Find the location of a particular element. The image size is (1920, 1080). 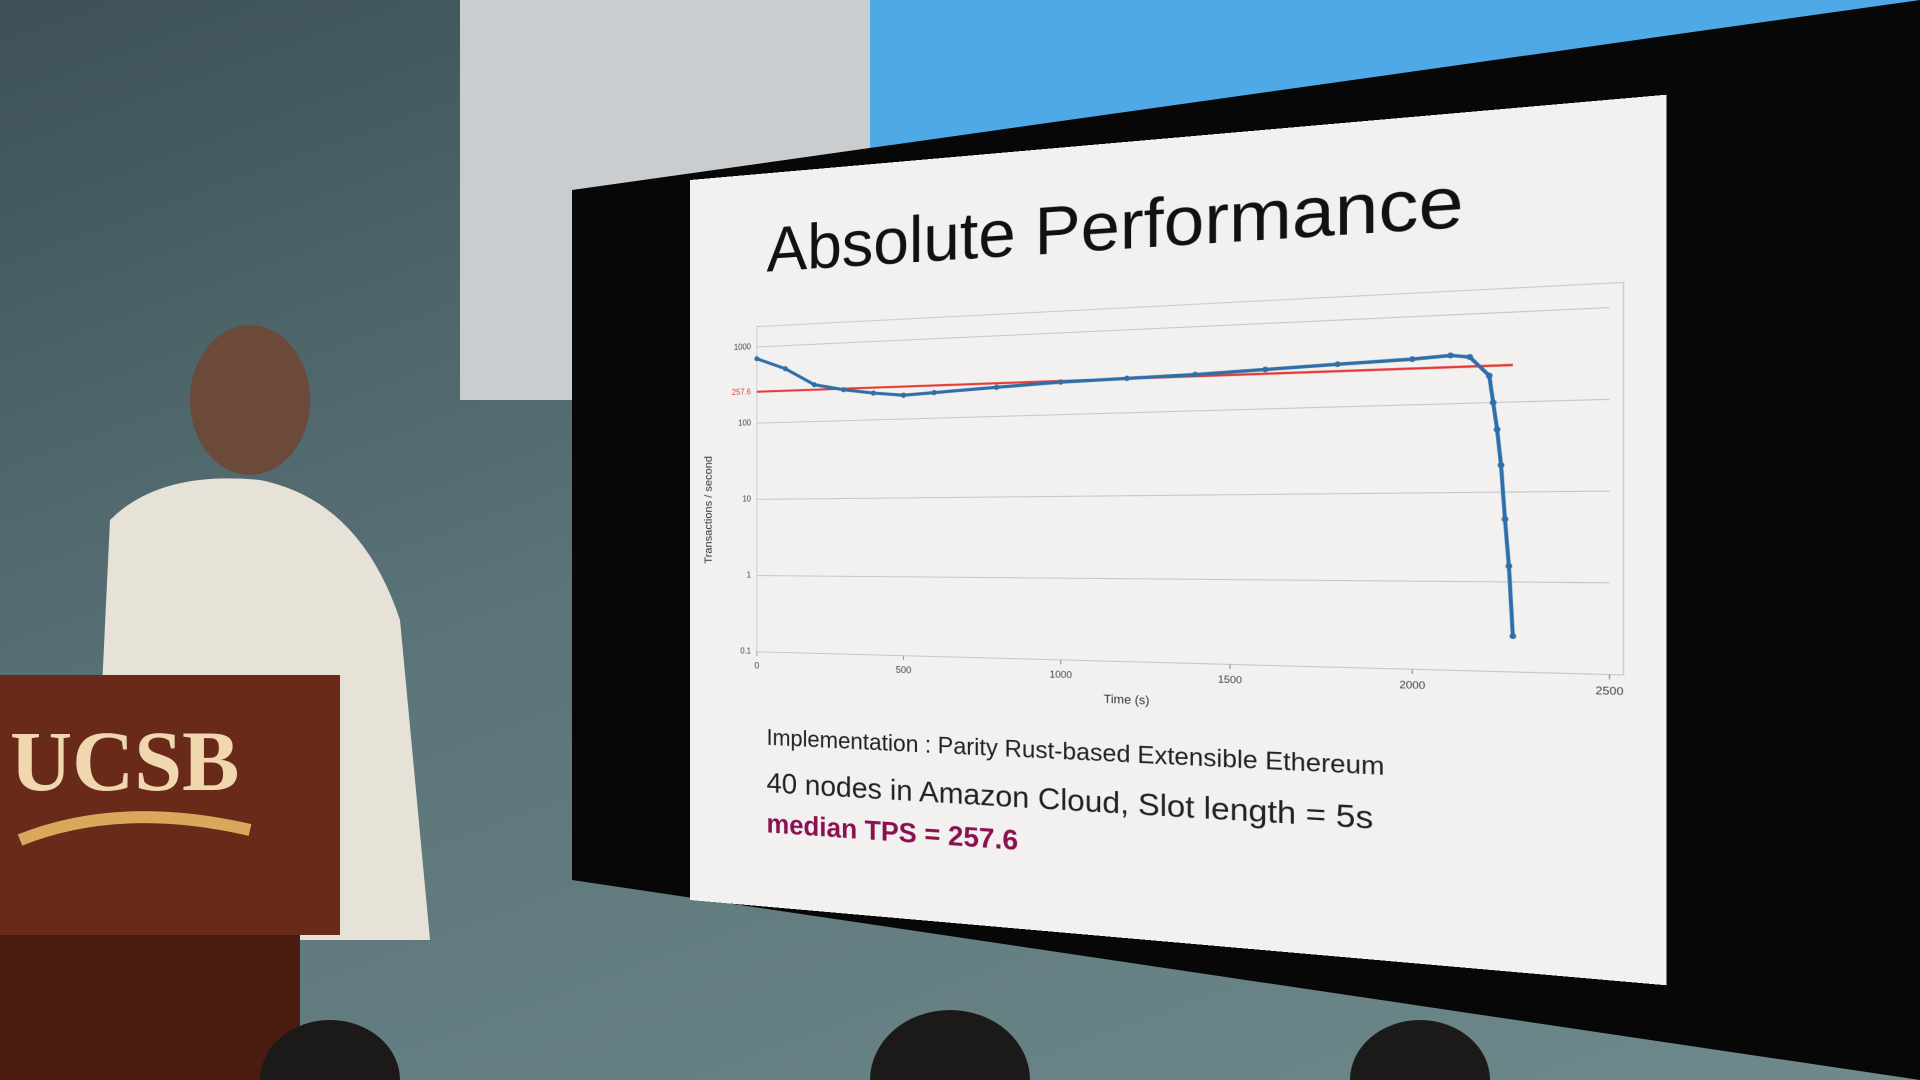

y-tick-label: 0.1 is located at coordinates (745, 651).